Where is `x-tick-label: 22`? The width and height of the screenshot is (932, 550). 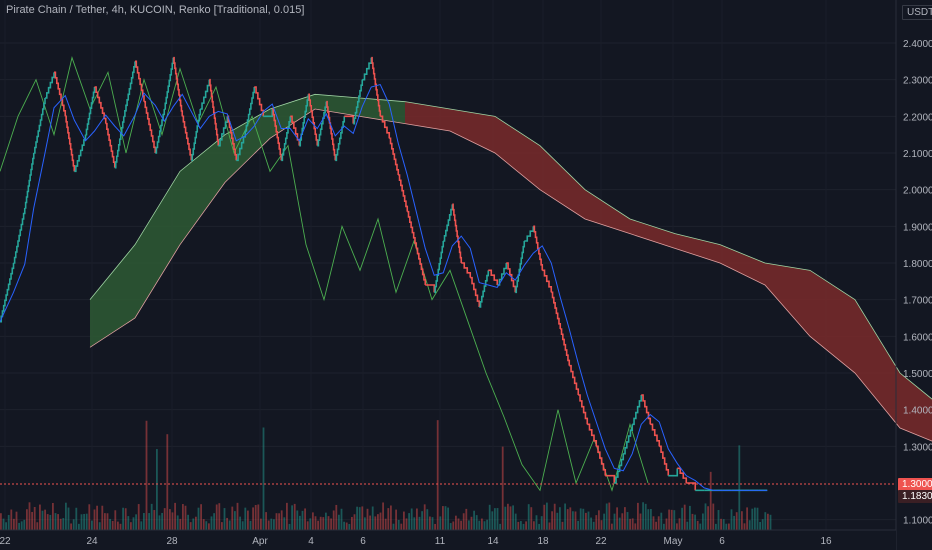 x-tick-label: 22 is located at coordinates (5, 541).